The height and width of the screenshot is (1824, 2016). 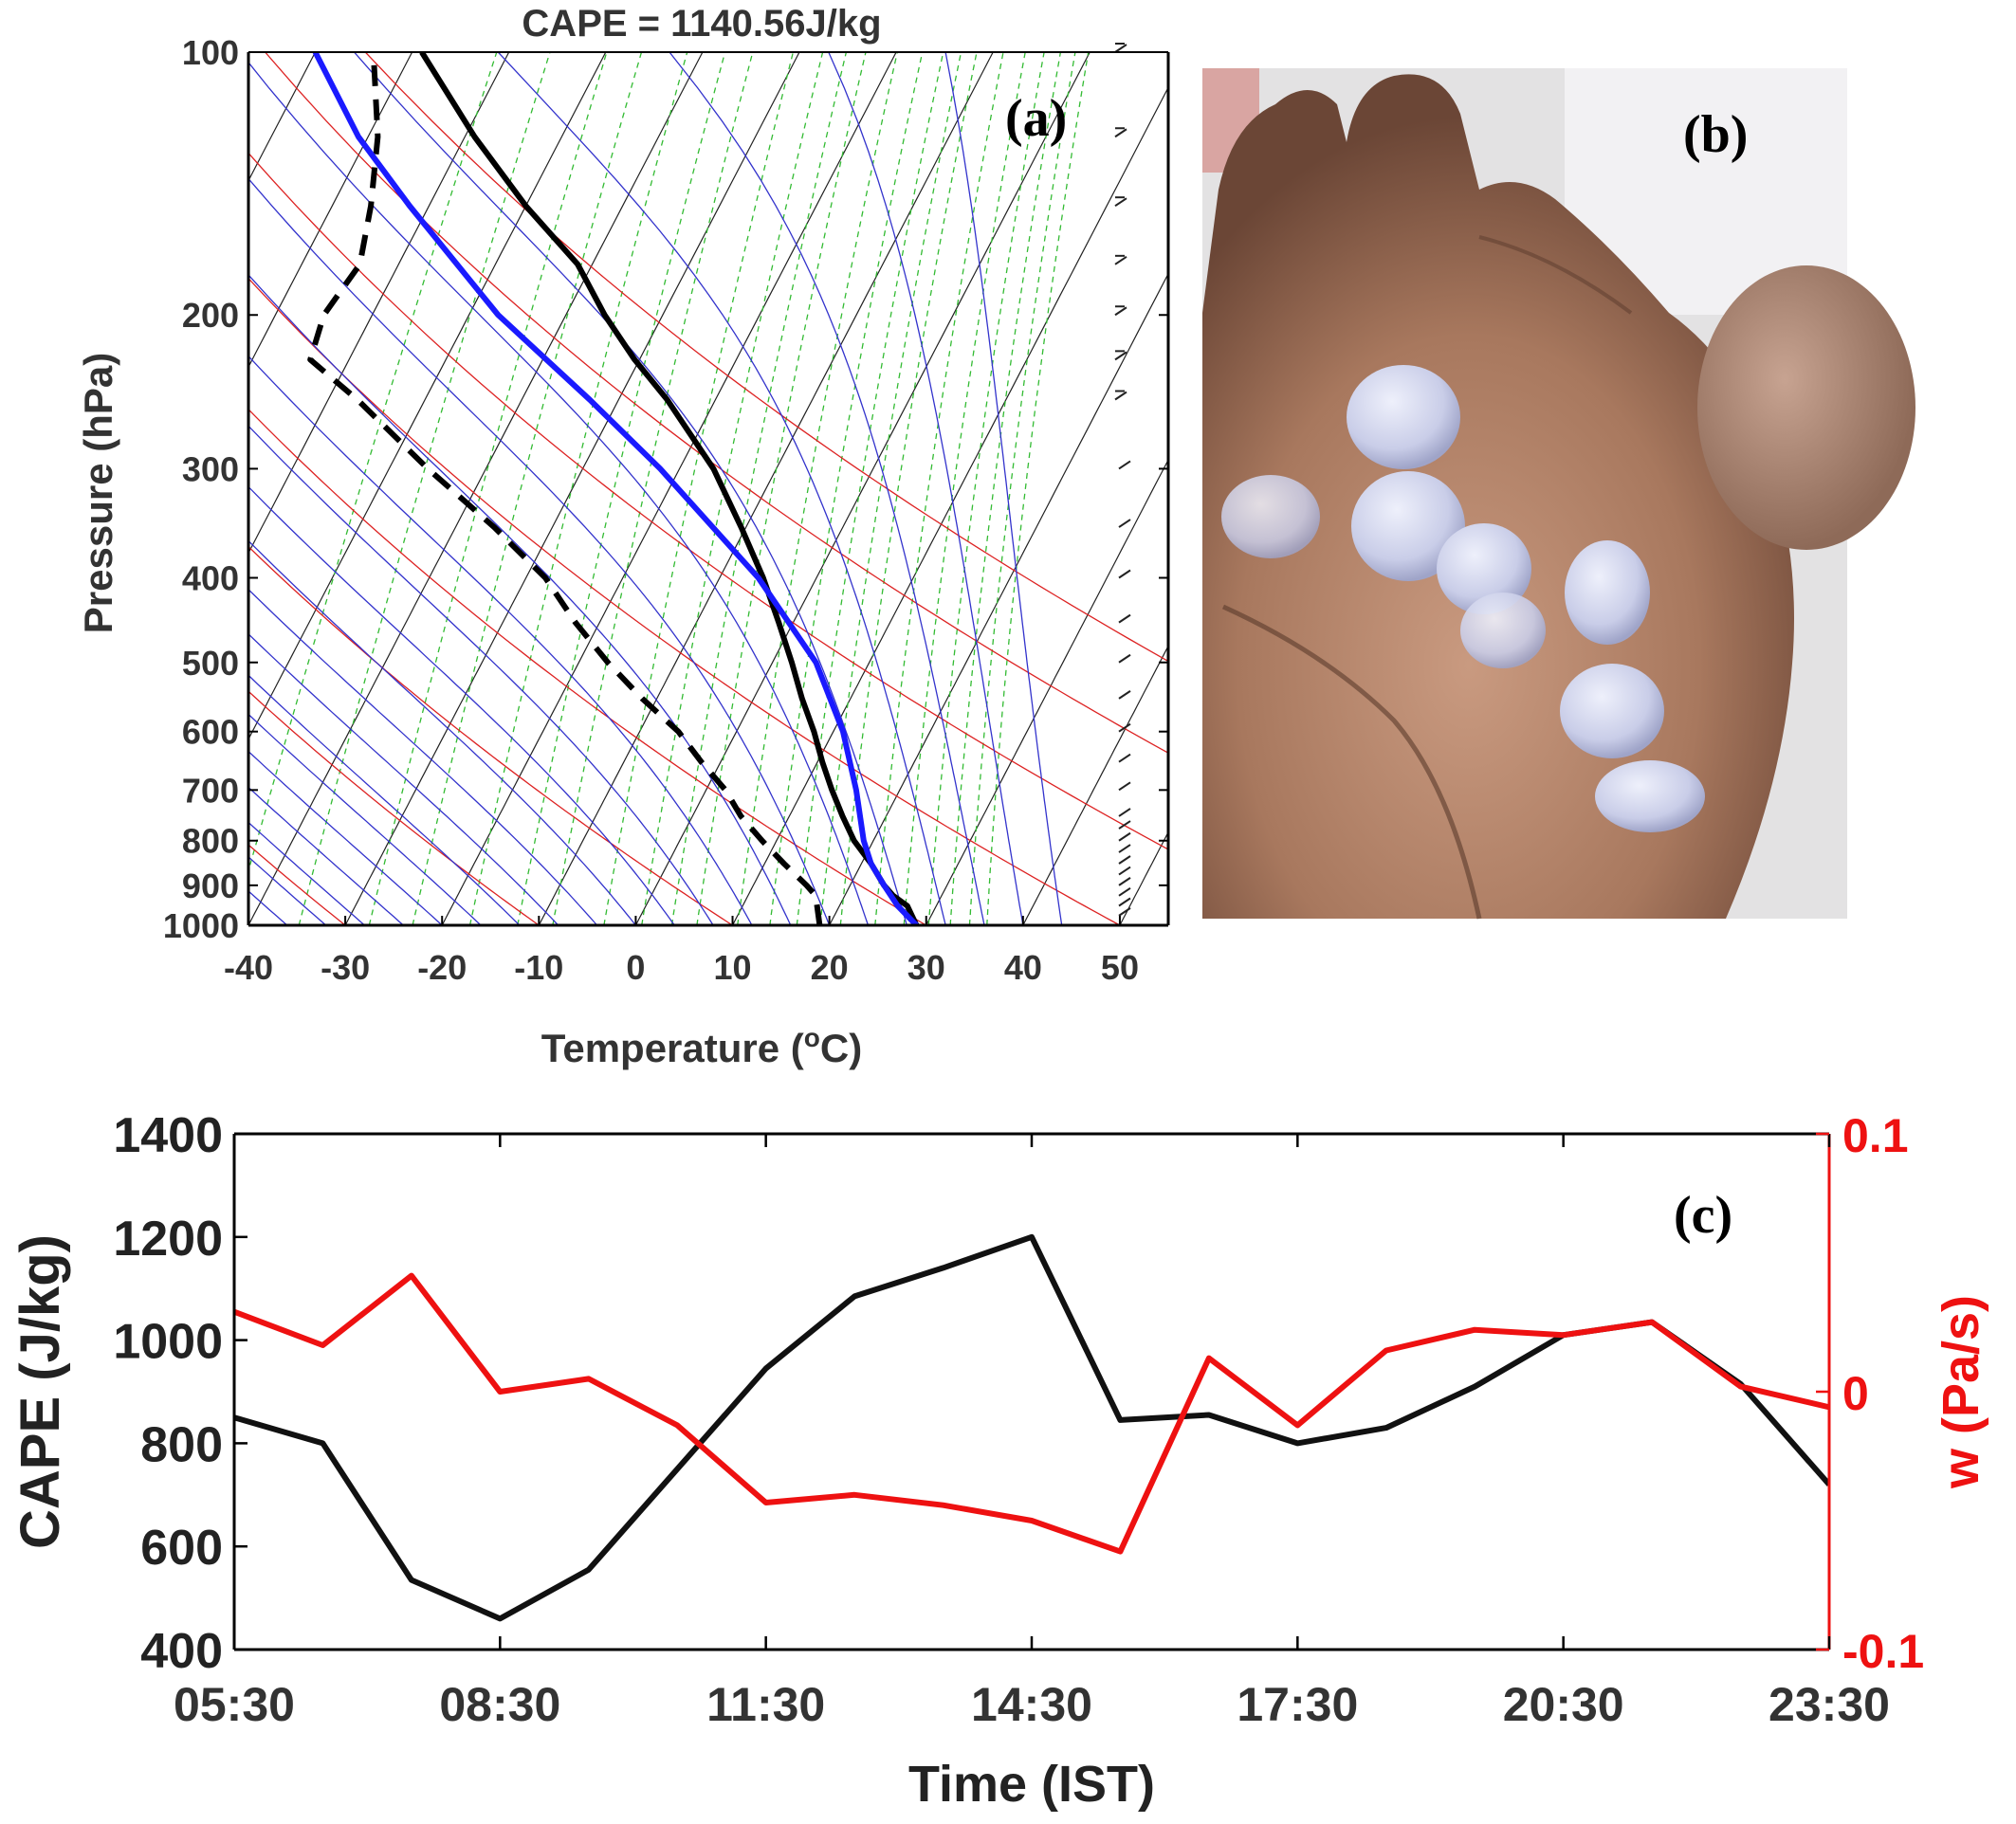 I want to click on y-tick-label: 1000, so click(x=168, y=1343).